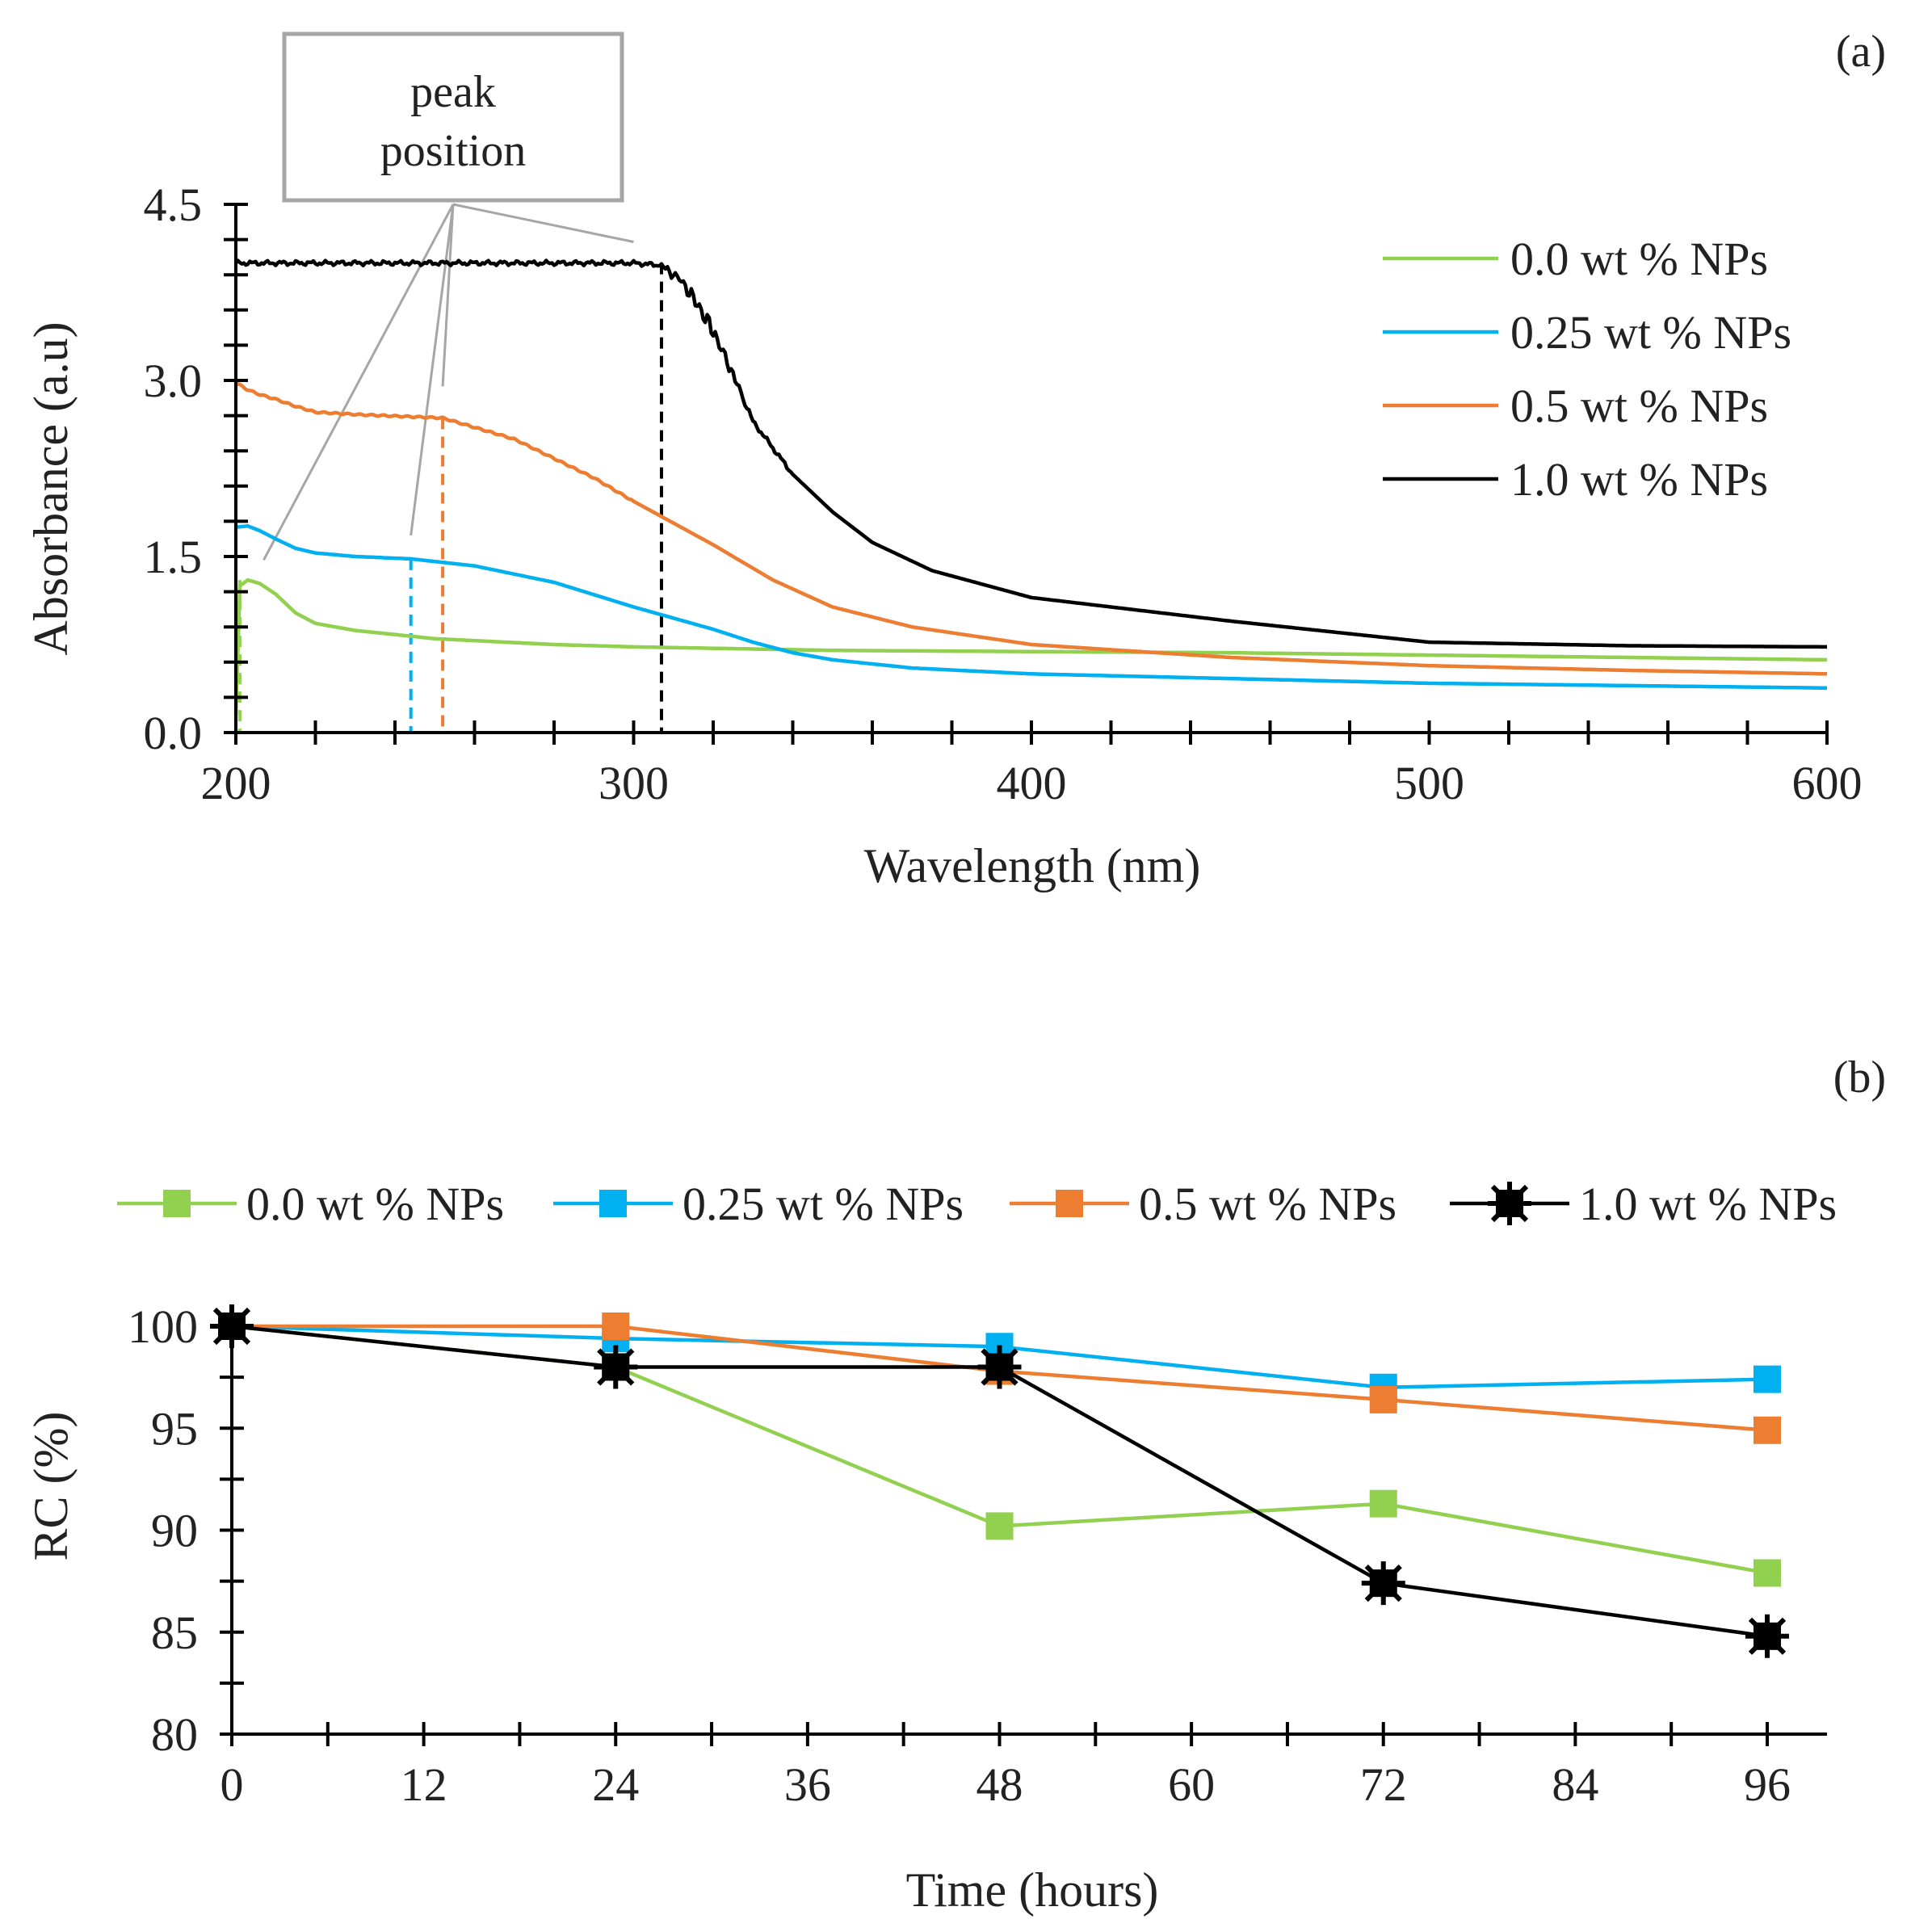  Describe the element at coordinates (1861, 52) in the screenshot. I see `panel-a-label: (a)` at that location.